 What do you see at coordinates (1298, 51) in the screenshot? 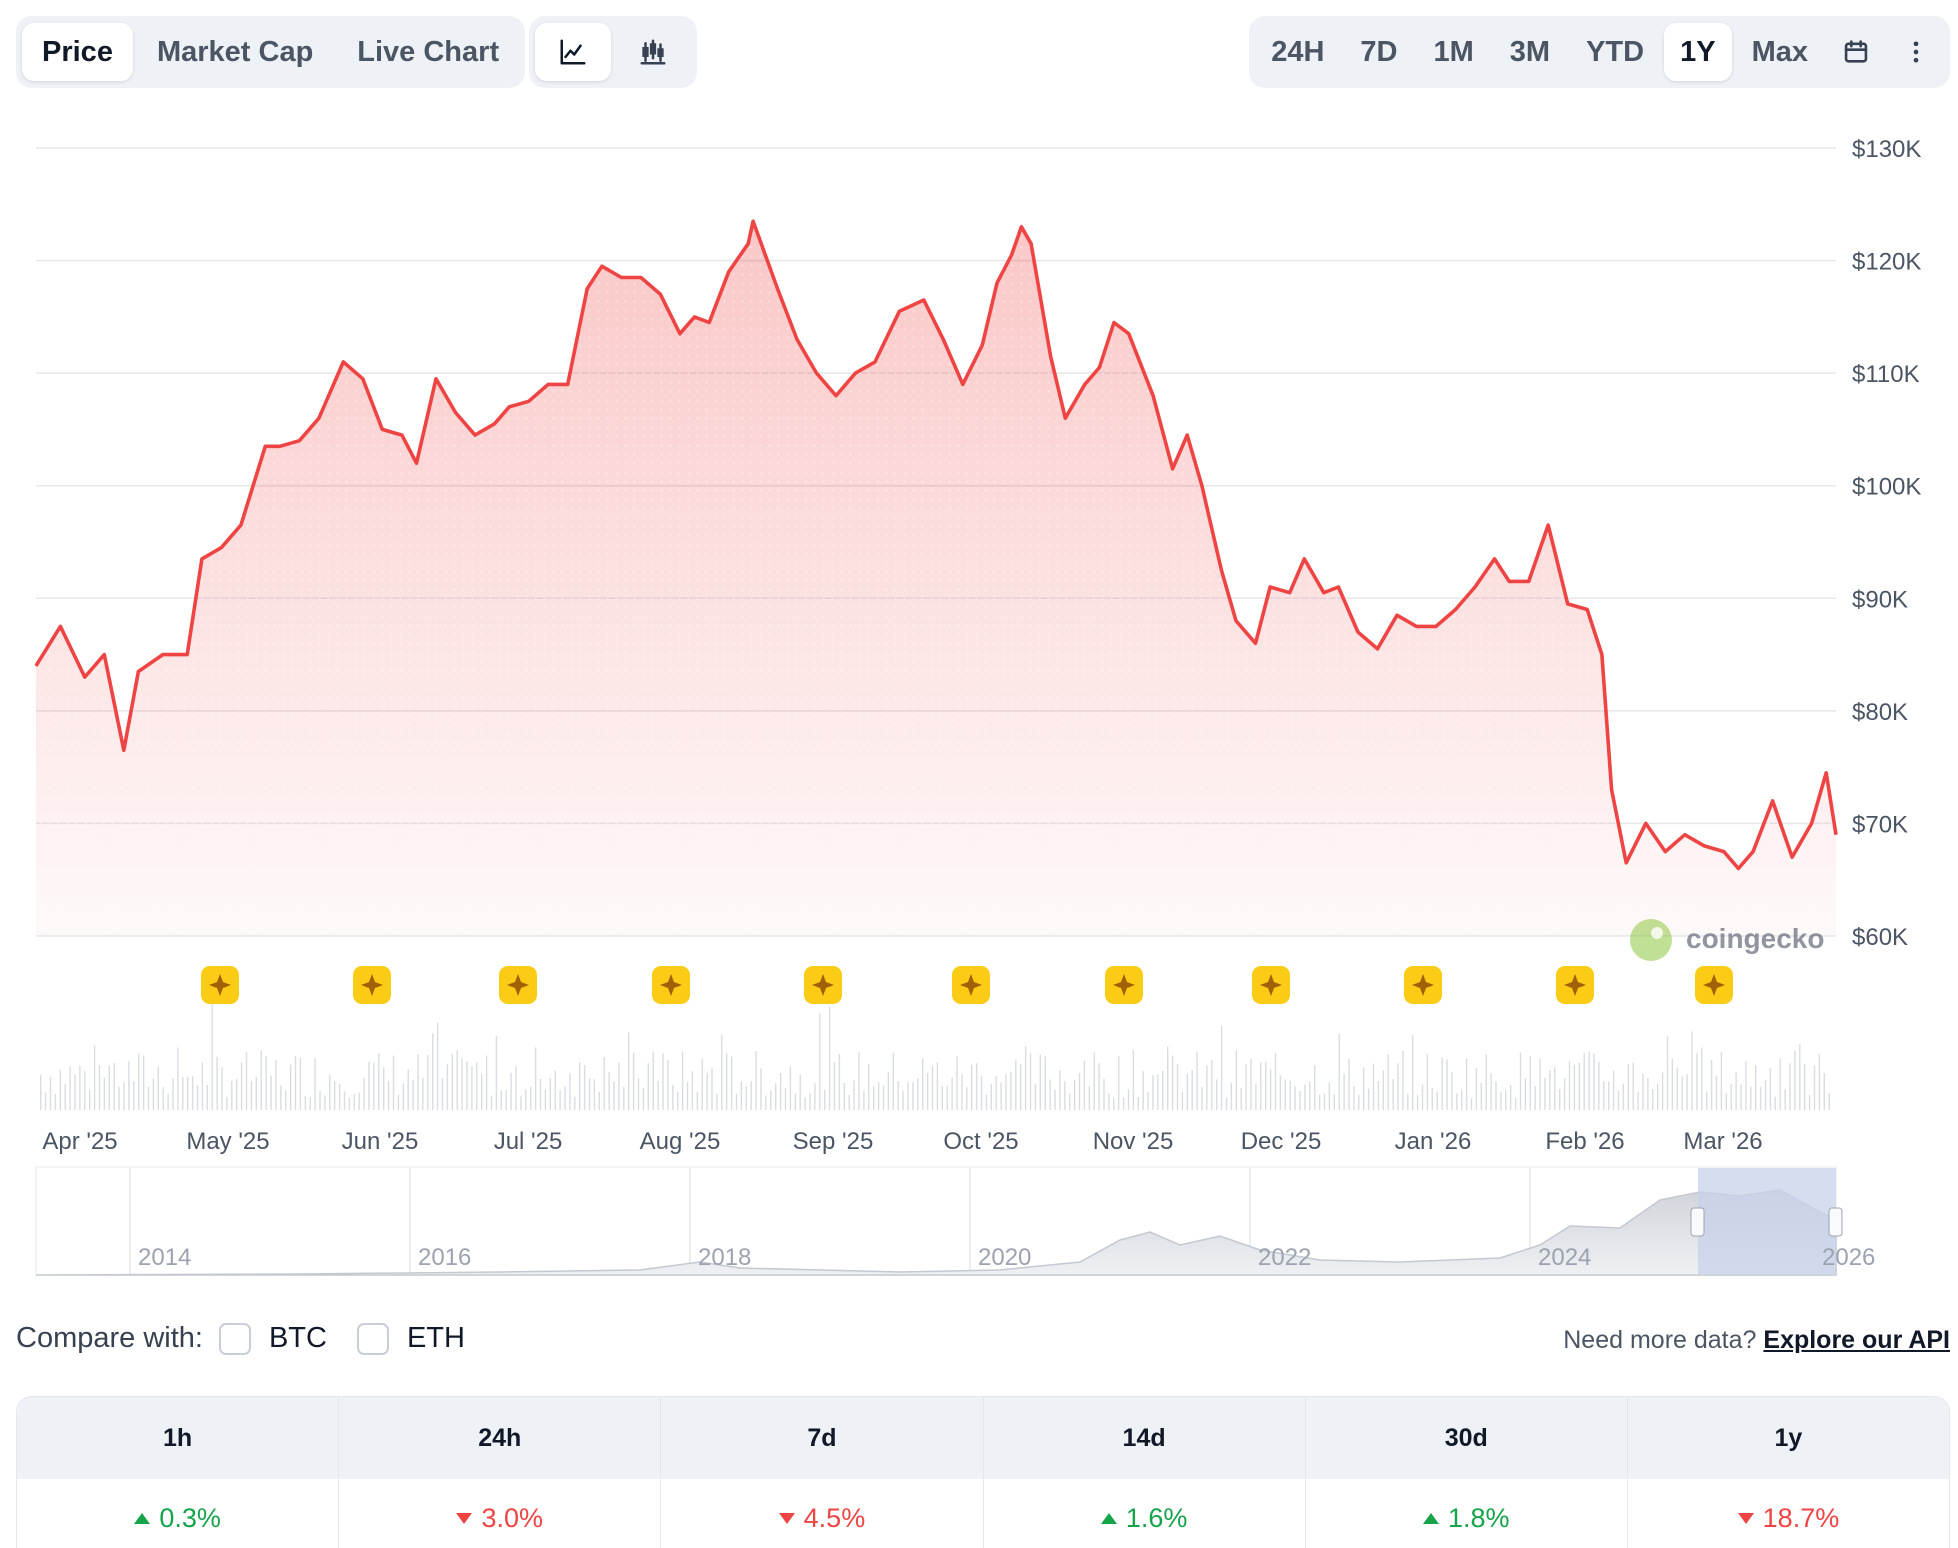
I see `range-24h: 24H` at bounding box center [1298, 51].